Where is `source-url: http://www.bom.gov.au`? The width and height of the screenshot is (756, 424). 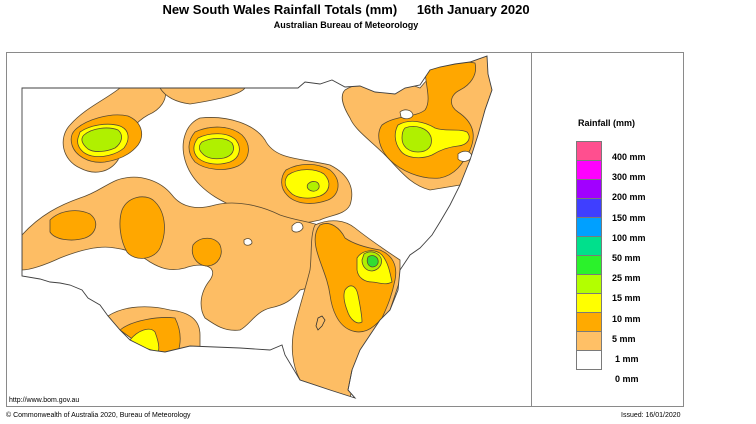
source-url: http://www.bom.gov.au is located at coordinates (44, 400).